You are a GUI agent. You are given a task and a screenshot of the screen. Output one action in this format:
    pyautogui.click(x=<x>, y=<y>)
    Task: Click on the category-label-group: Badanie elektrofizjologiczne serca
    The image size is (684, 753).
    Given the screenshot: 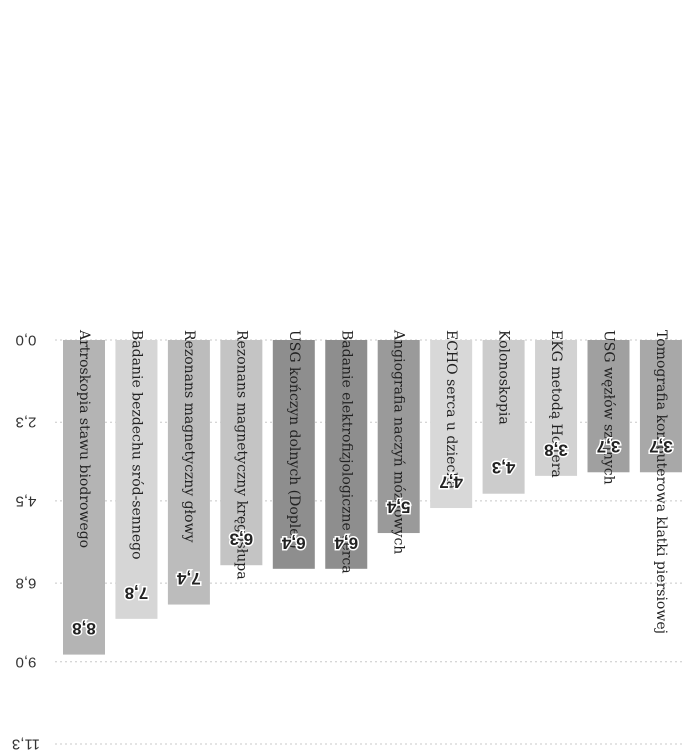 What is the action you would take?
    pyautogui.click(x=346, y=452)
    